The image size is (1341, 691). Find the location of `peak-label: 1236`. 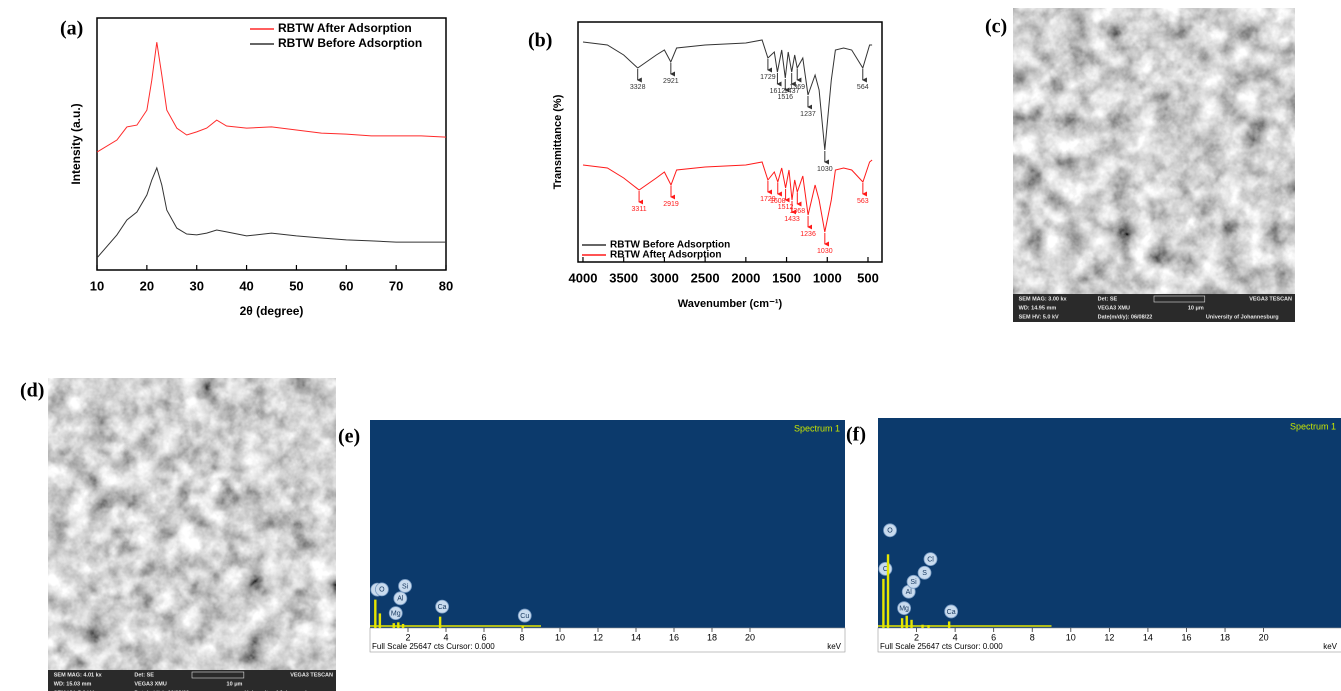

peak-label: 1236 is located at coordinates (808, 234).